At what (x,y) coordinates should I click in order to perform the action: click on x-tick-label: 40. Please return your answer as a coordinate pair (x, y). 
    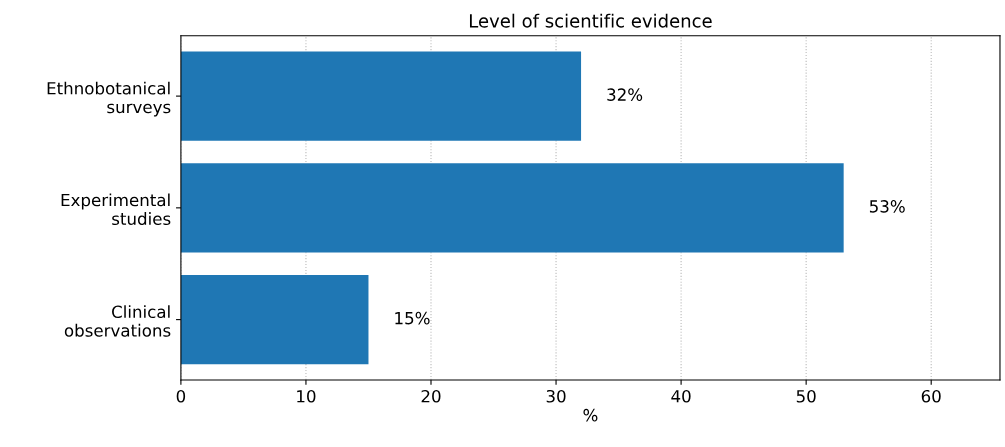
    Looking at the image, I should click on (681, 396).